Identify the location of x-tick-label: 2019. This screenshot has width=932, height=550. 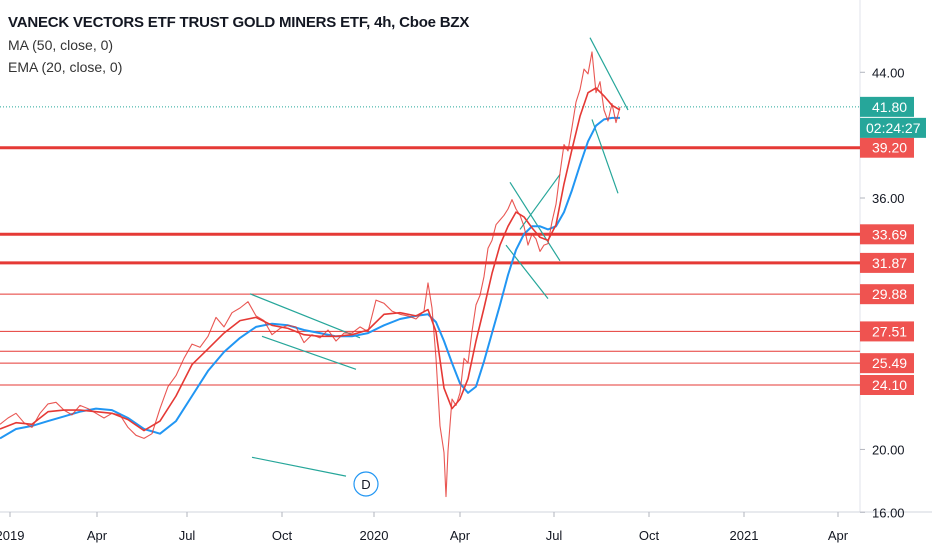
(12, 535).